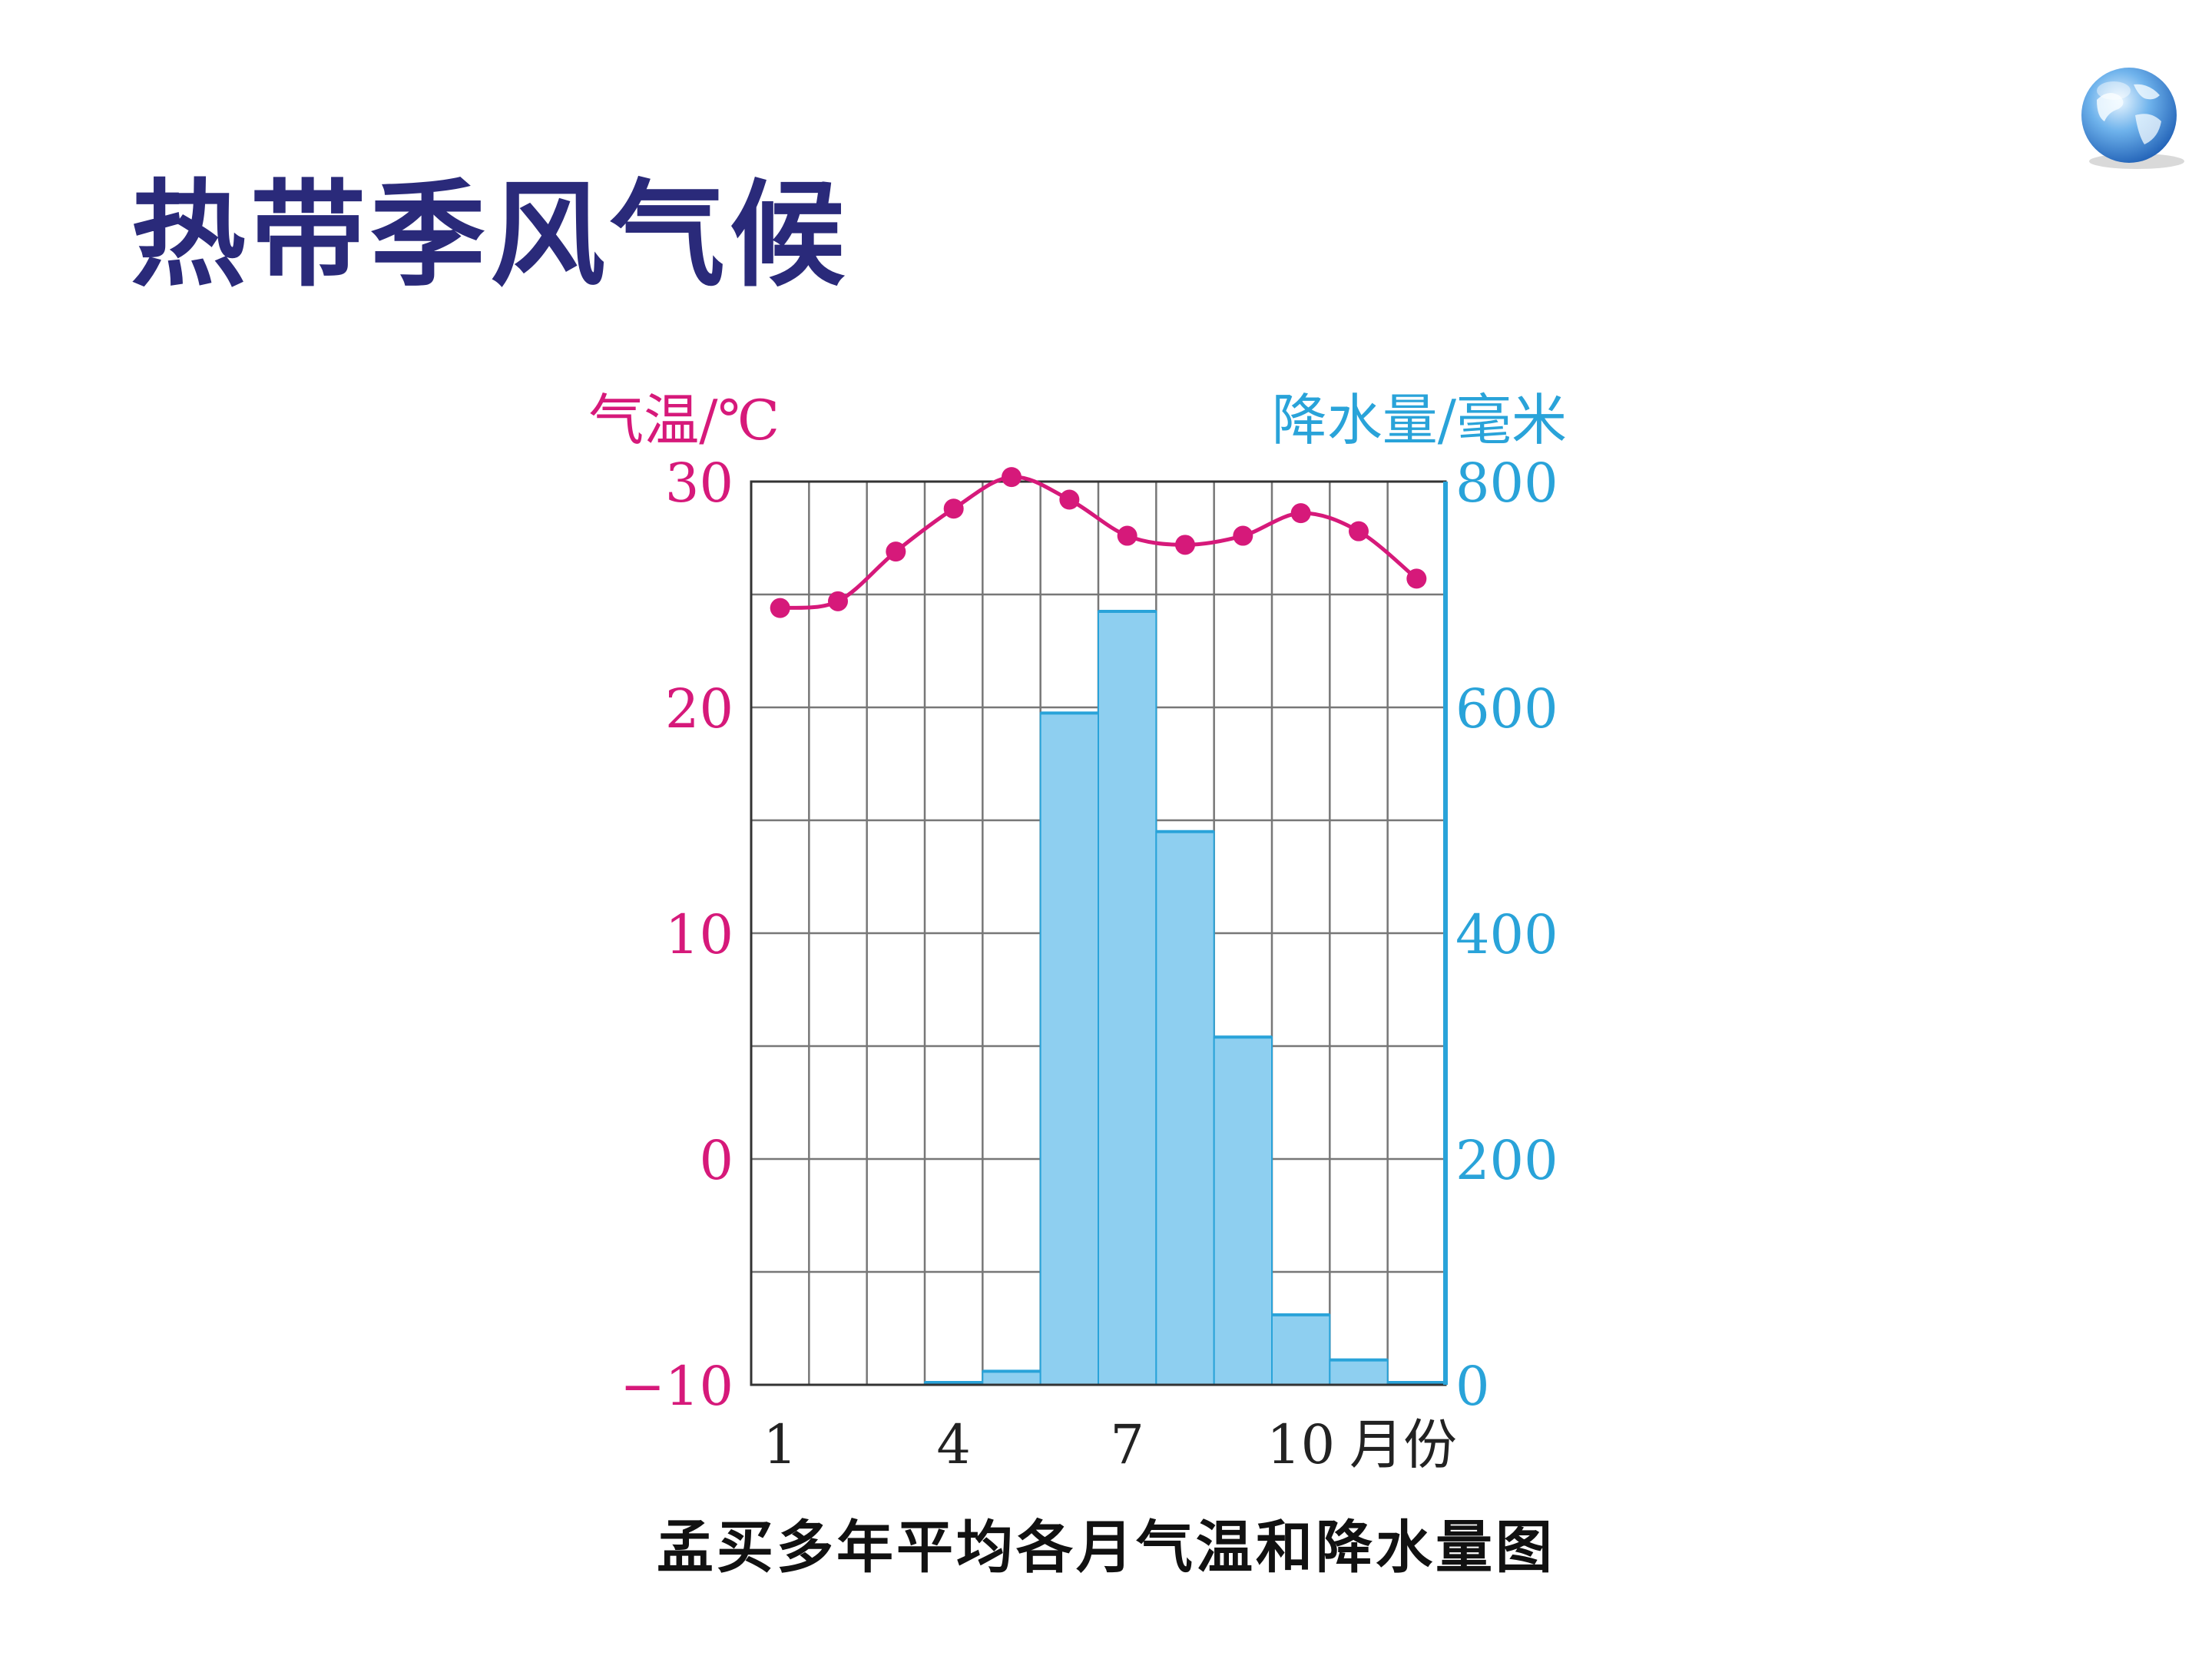 This screenshot has height=1659, width=2212. Describe the element at coordinates (1507, 1161) in the screenshot. I see `right-tick-label: 200` at that location.